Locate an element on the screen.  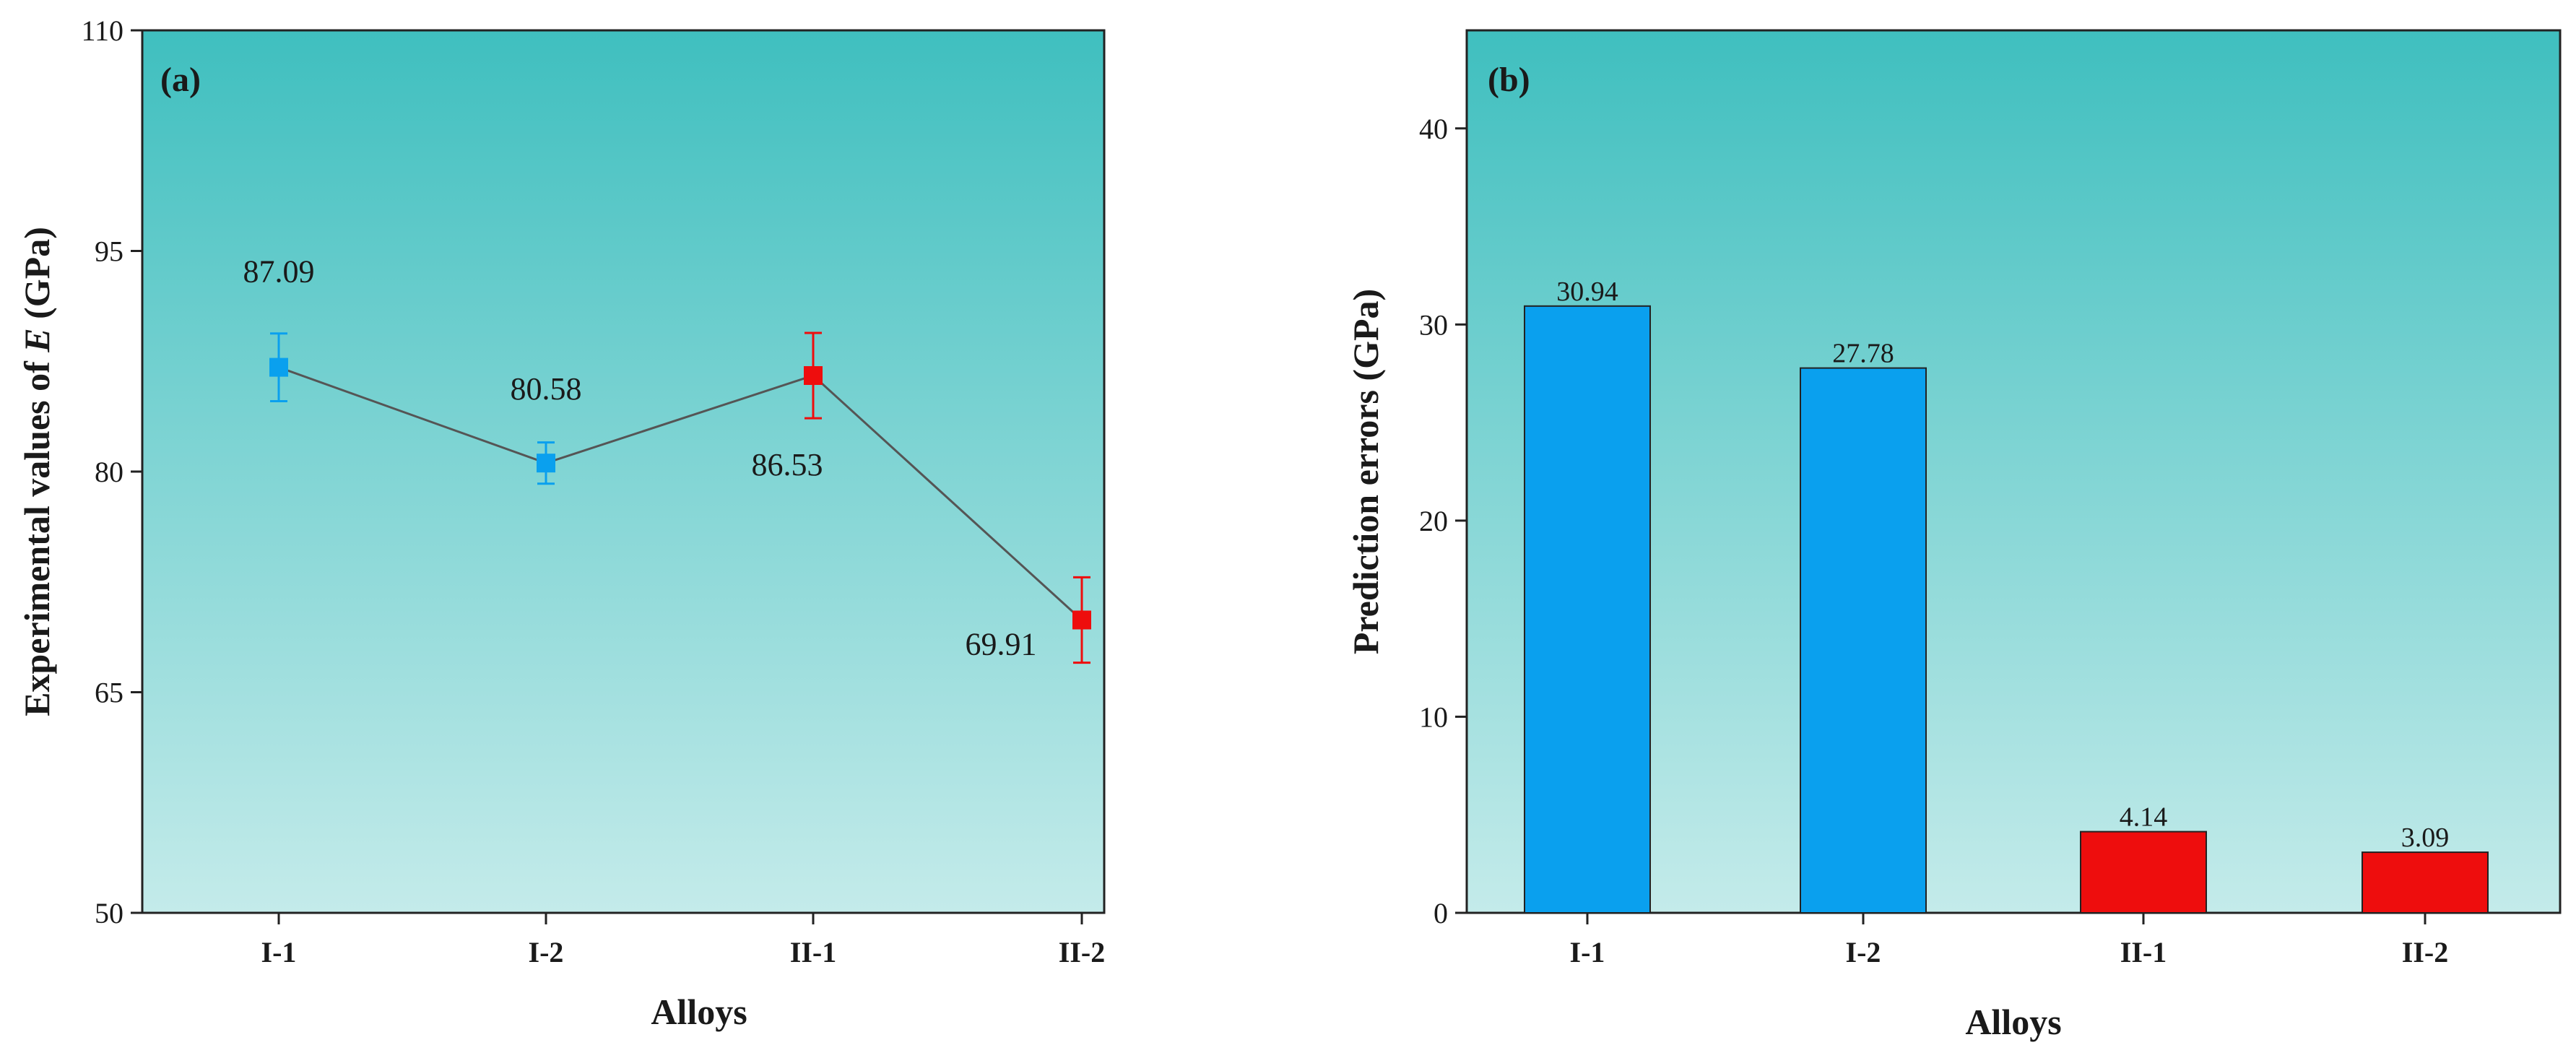
bar-label-b-1: 27.78 is located at coordinates (1863, 354).